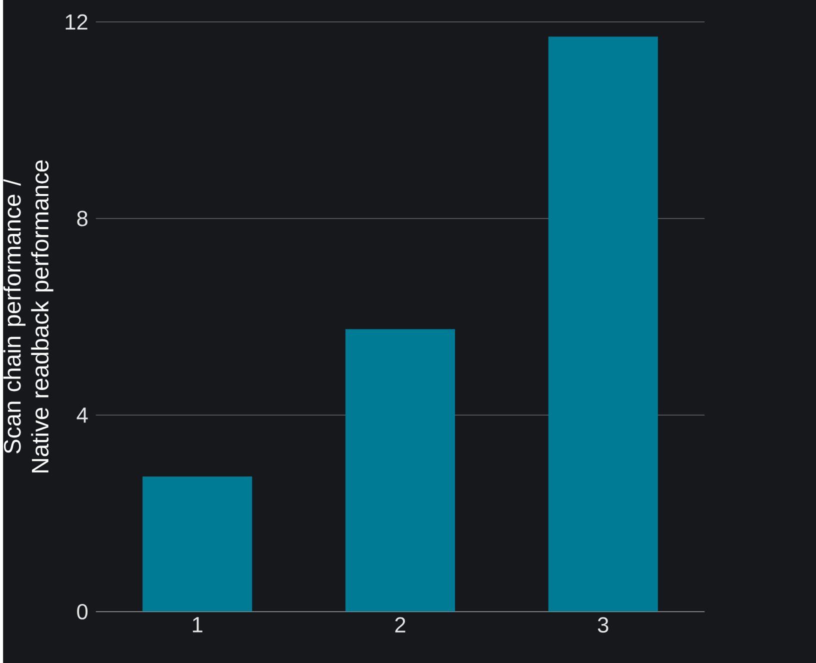 This screenshot has height=663, width=816. What do you see at coordinates (82, 218) in the screenshot?
I see `y-tick-label: 8` at bounding box center [82, 218].